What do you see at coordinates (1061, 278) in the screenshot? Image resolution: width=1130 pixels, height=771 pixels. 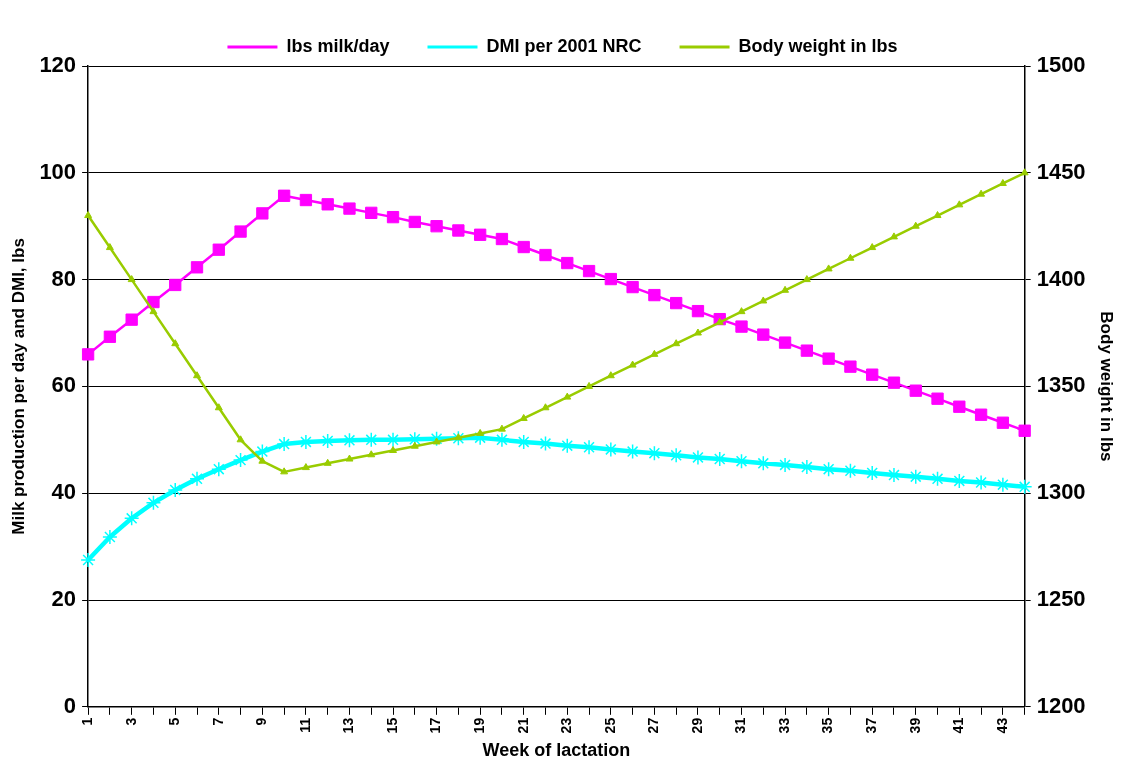 I see `y2-tick-label: 1400` at bounding box center [1061, 278].